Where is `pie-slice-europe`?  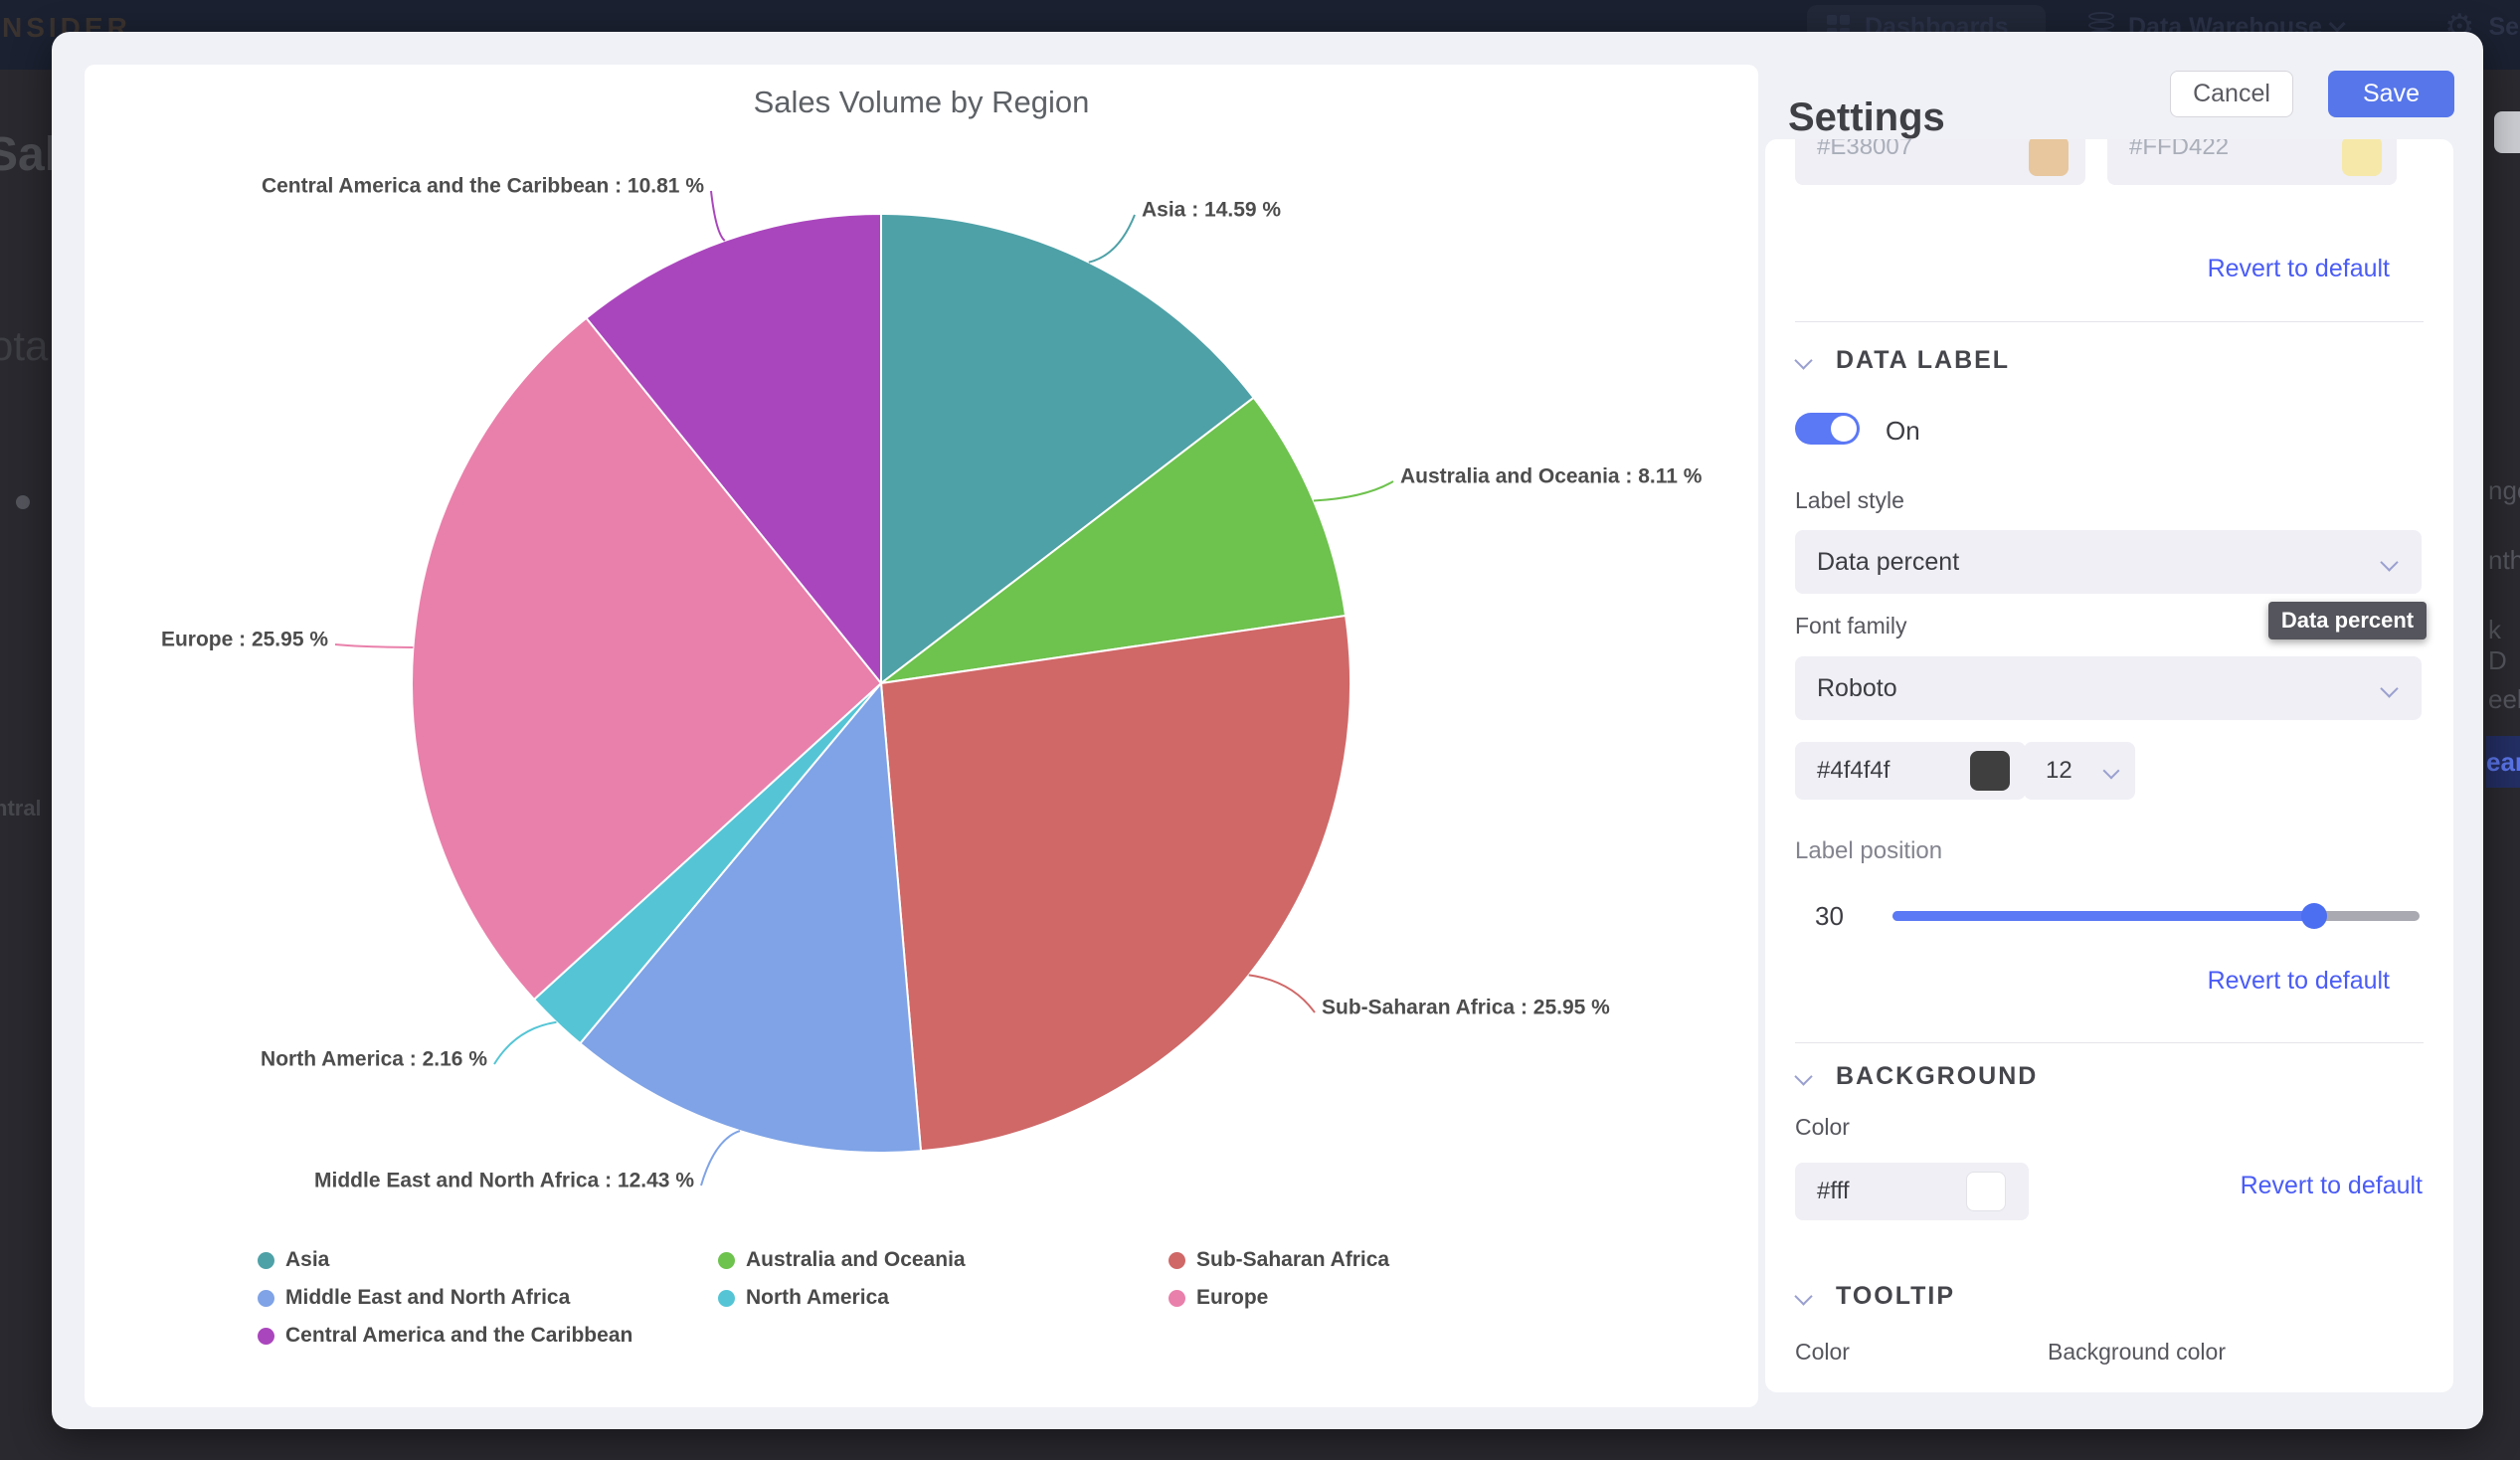 pie-slice-europe is located at coordinates (647, 659).